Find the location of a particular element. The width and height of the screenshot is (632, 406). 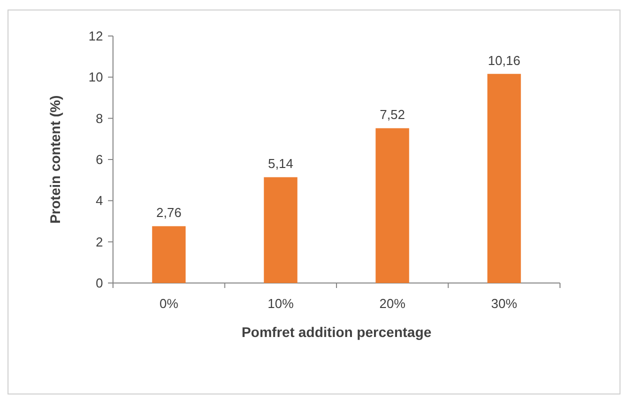

y-tick-label: 4 is located at coordinates (99, 200).